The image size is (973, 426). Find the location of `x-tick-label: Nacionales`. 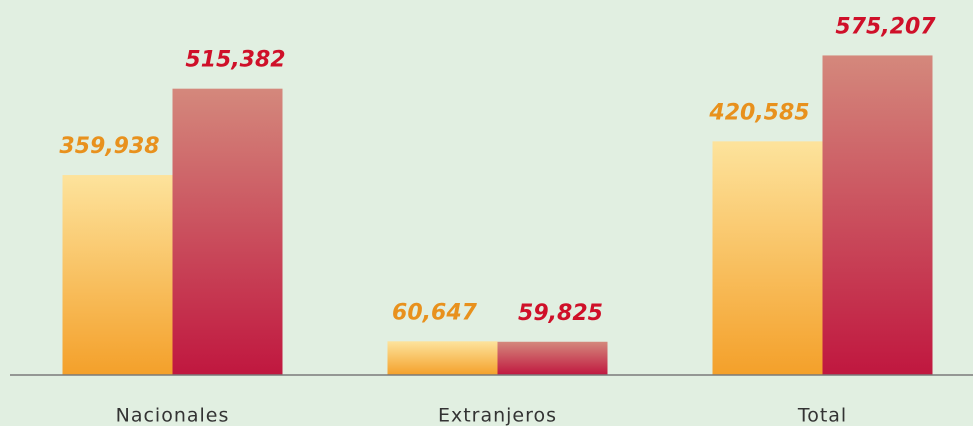

x-tick-label: Nacionales is located at coordinates (173, 415).